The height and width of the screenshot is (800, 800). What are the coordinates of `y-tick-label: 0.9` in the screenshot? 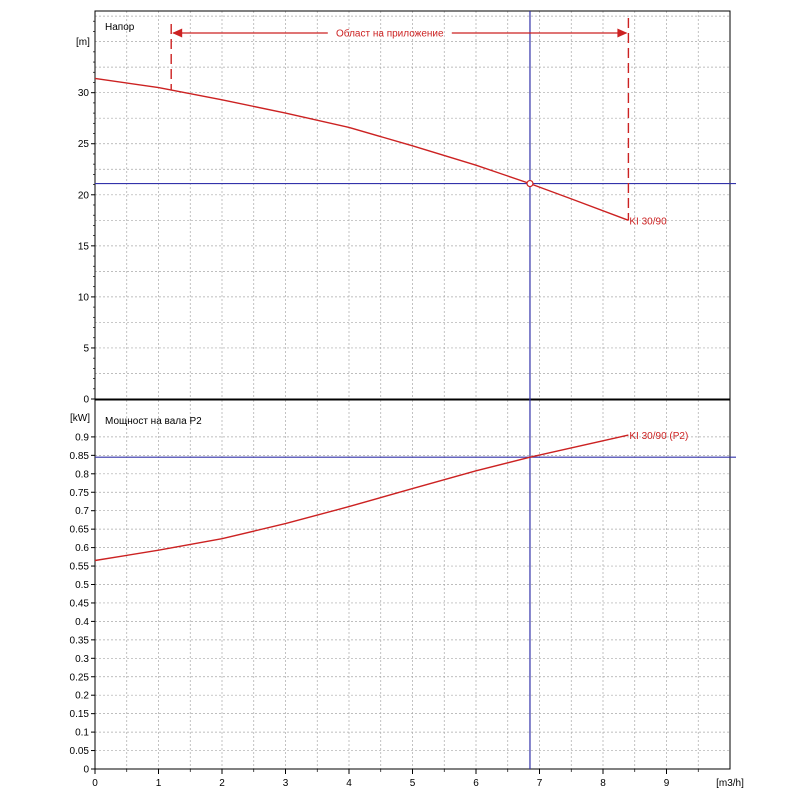 It's located at (82, 437).